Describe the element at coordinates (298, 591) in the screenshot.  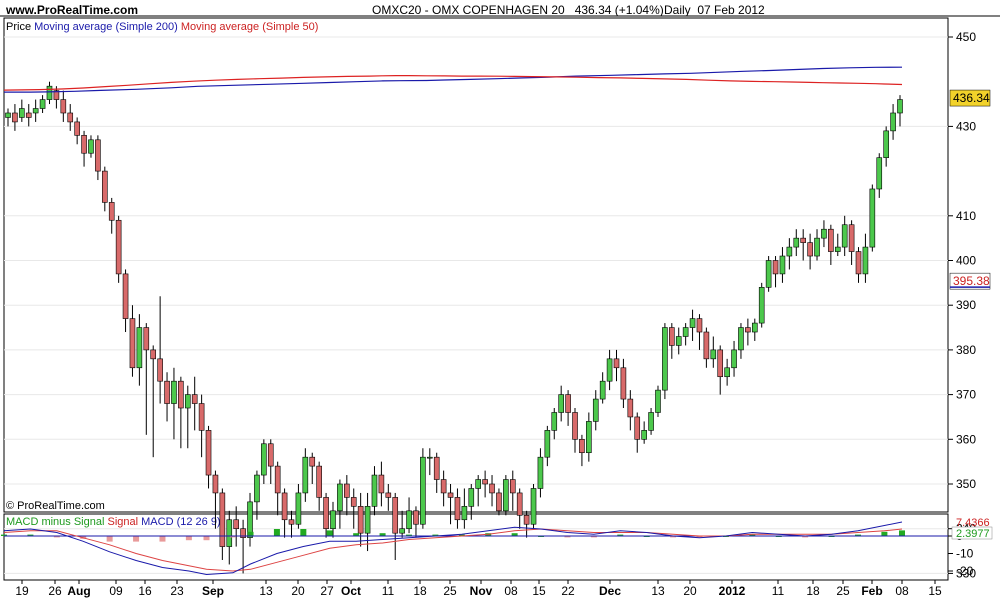
I see `x-tick-label: 20` at that location.